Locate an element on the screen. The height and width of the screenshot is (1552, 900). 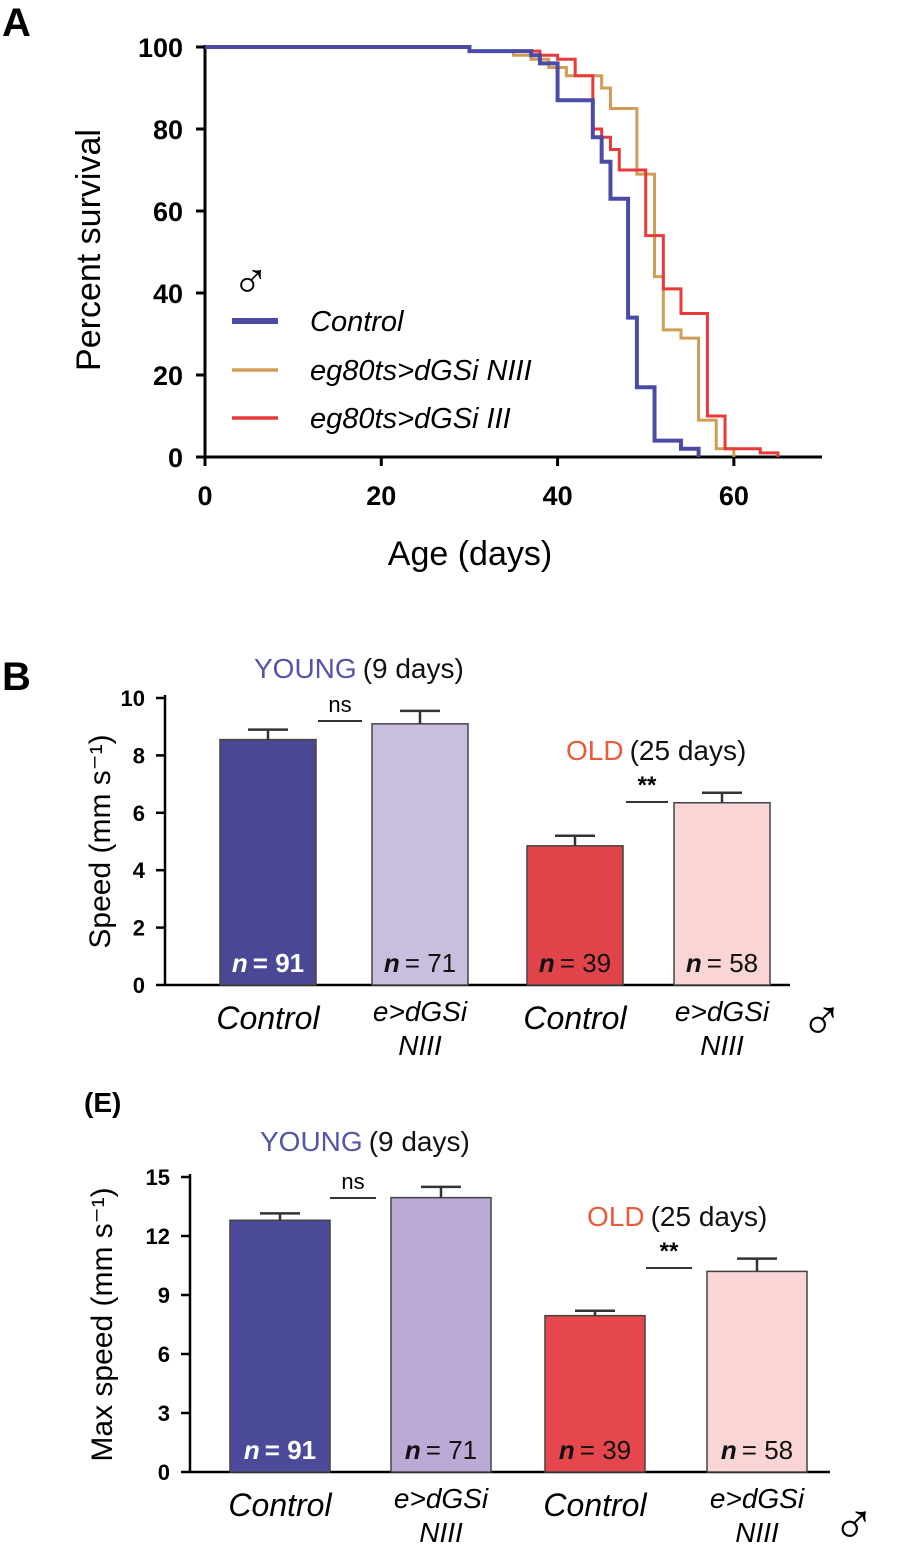
y-axis-label: Max speed (mm s⁻¹) is located at coordinates (102, 1324).